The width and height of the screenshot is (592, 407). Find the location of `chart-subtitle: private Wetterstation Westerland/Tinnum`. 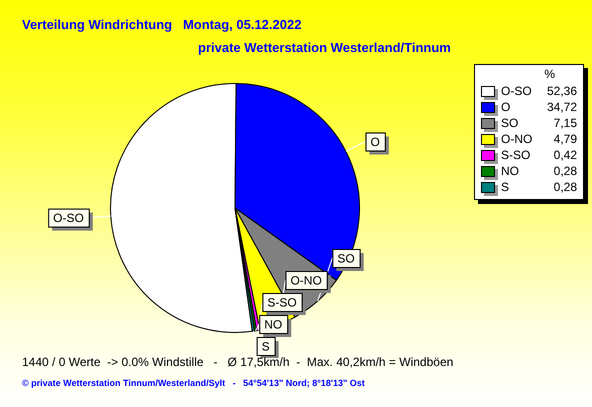

chart-subtitle: private Wetterstation Westerland/Tinnum is located at coordinates (324, 47).